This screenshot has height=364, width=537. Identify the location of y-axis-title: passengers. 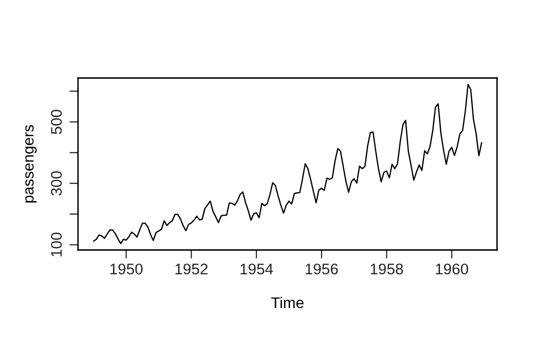
(31, 164).